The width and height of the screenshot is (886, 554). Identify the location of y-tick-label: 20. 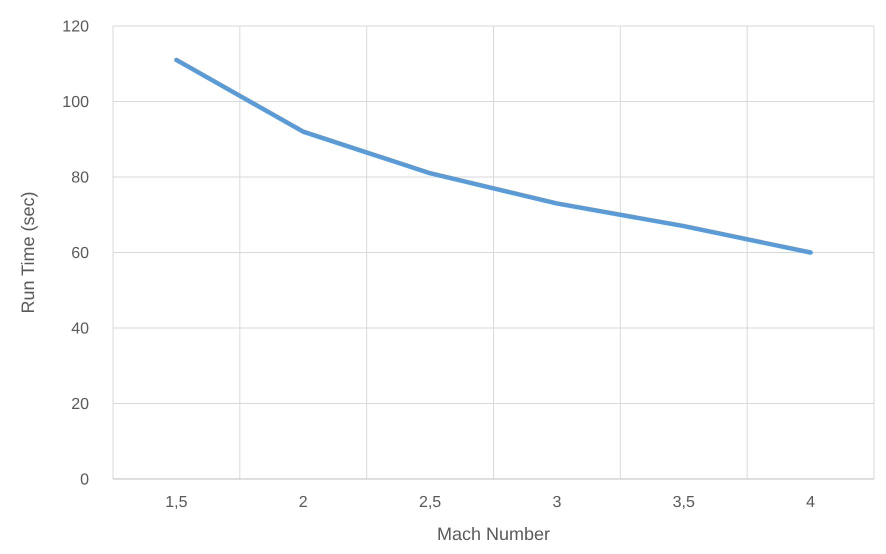
(80, 405).